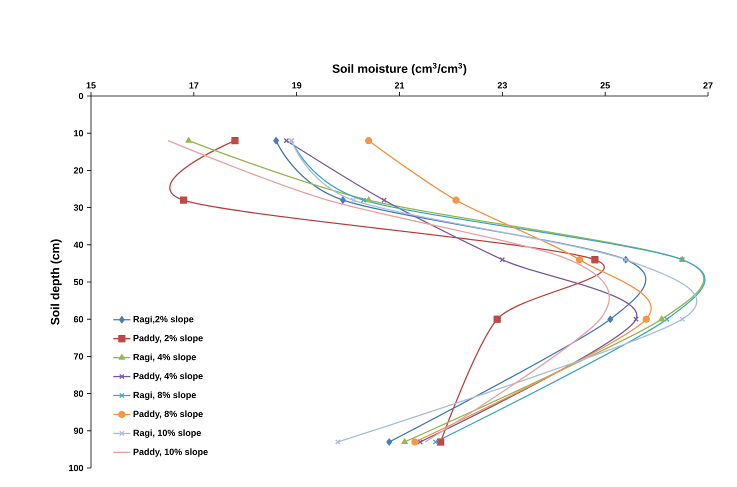  I want to click on legend-label: Ragi, 8% slope, so click(165, 396).